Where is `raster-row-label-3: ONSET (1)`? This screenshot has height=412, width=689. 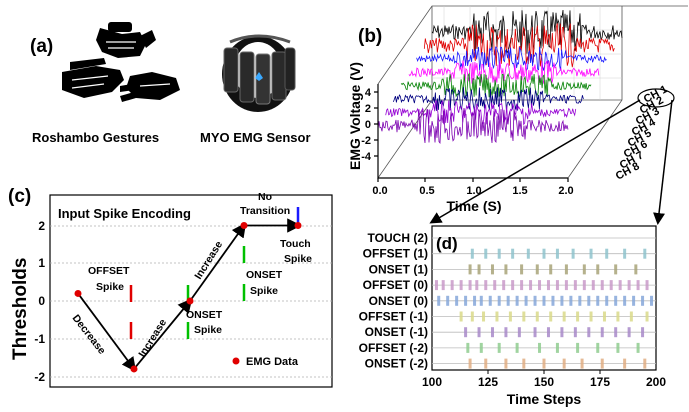
raster-row-label-3: ONSET (1) is located at coordinates (398, 269).